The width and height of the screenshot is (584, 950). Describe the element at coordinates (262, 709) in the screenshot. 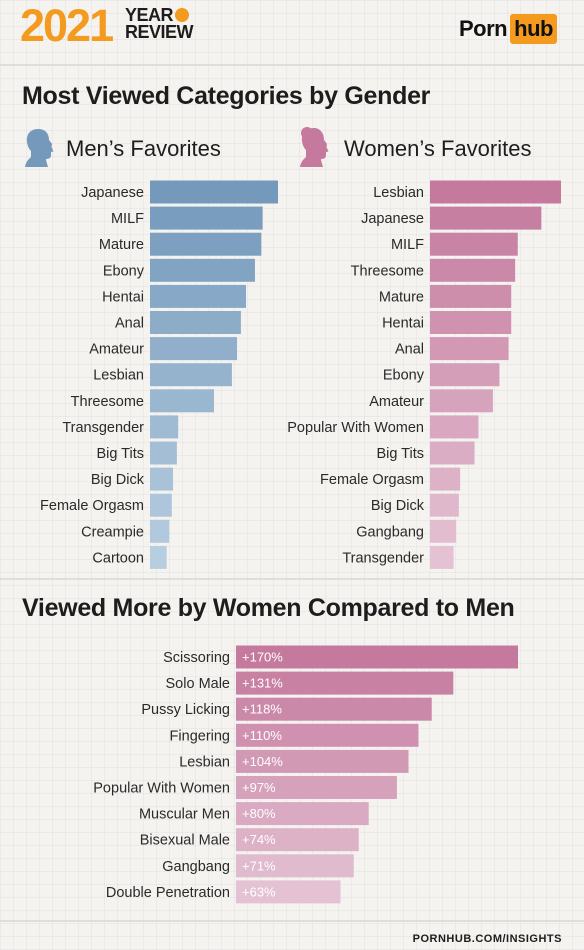

I see `value-label: +118%` at that location.